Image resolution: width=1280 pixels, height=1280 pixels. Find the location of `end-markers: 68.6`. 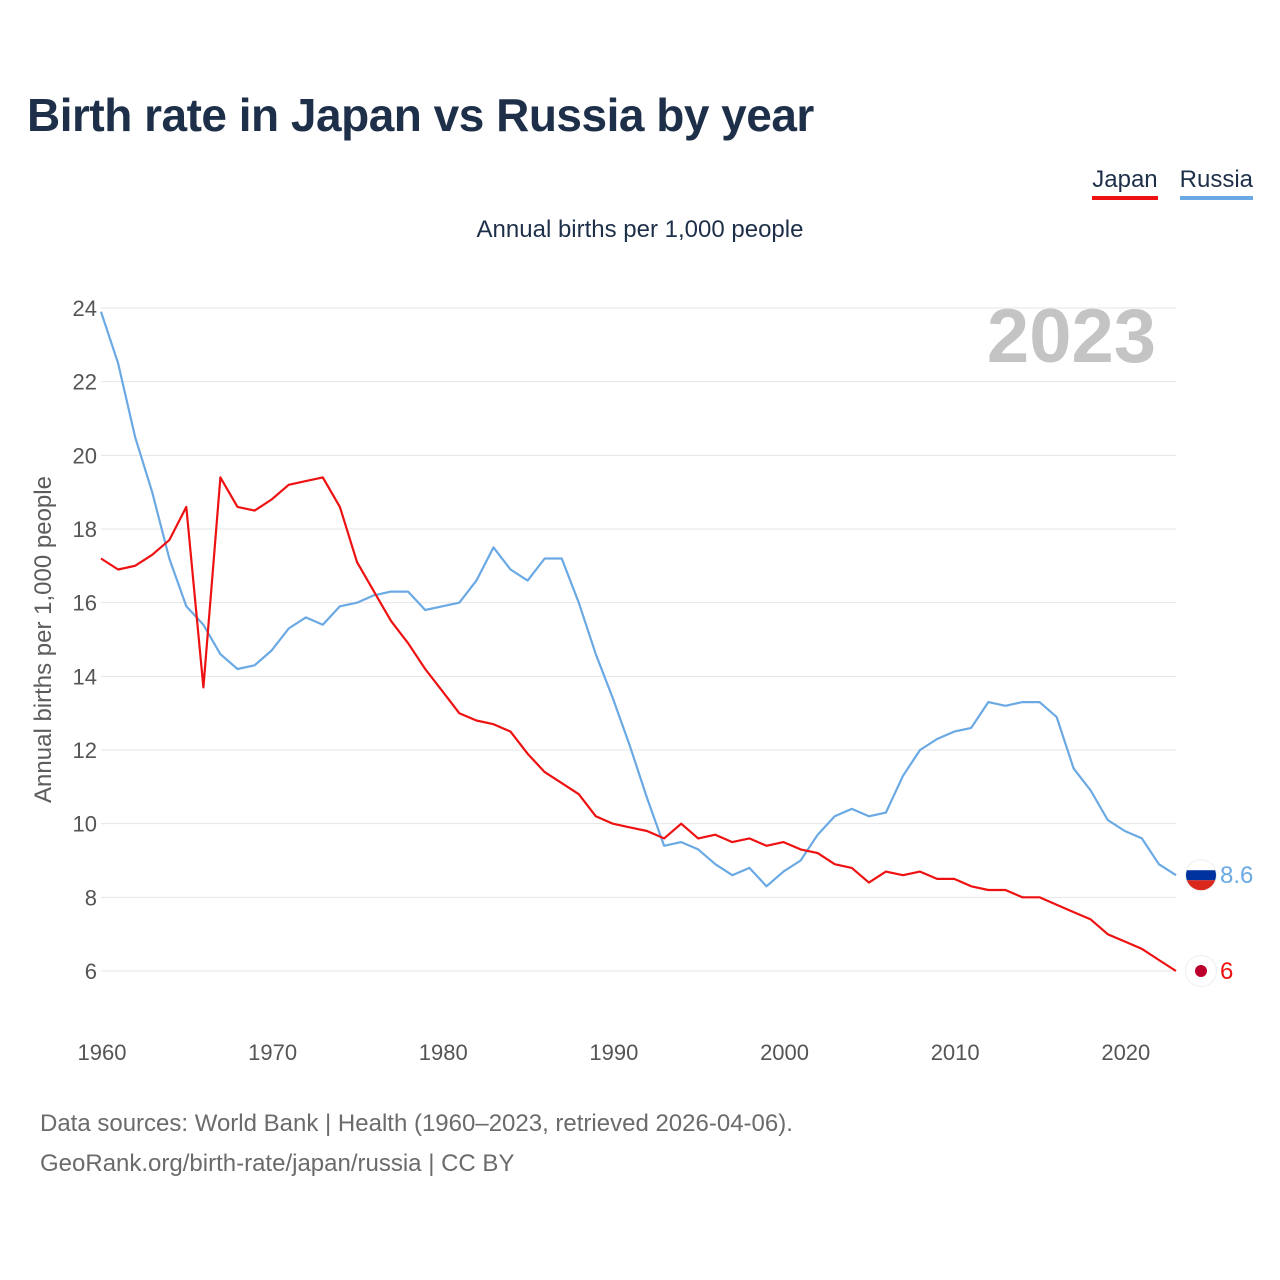

end-markers: 68.6 is located at coordinates (1219, 923).